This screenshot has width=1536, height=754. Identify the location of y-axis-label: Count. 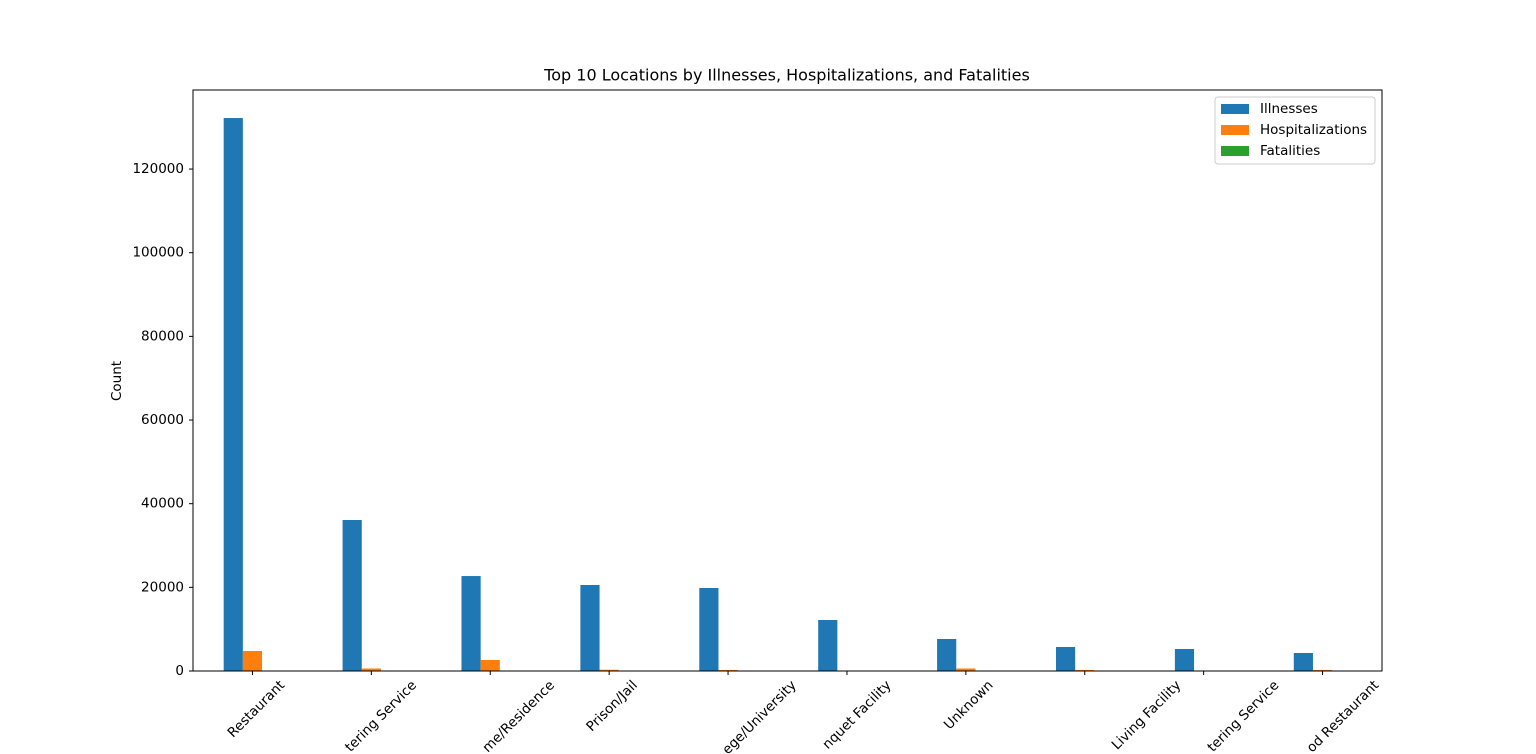
(117, 381).